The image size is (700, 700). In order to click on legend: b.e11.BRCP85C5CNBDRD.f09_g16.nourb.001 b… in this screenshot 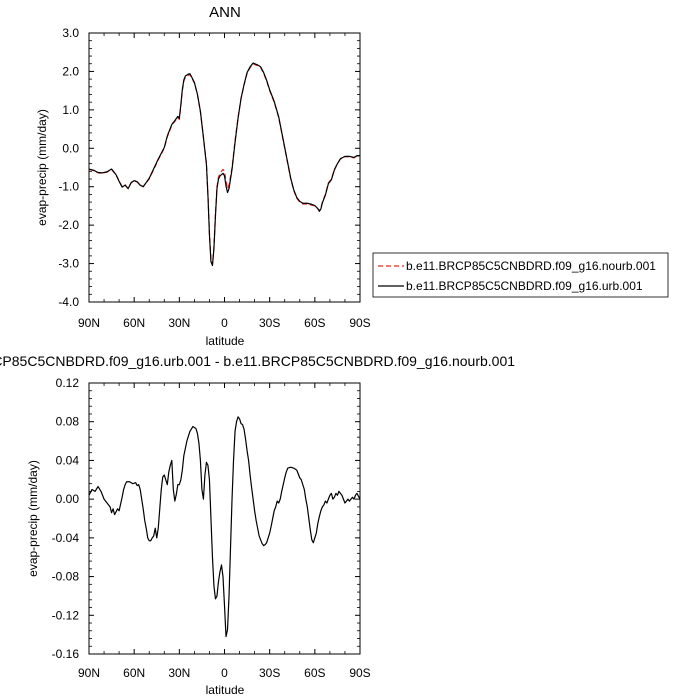, I will do `click(520, 275)`.